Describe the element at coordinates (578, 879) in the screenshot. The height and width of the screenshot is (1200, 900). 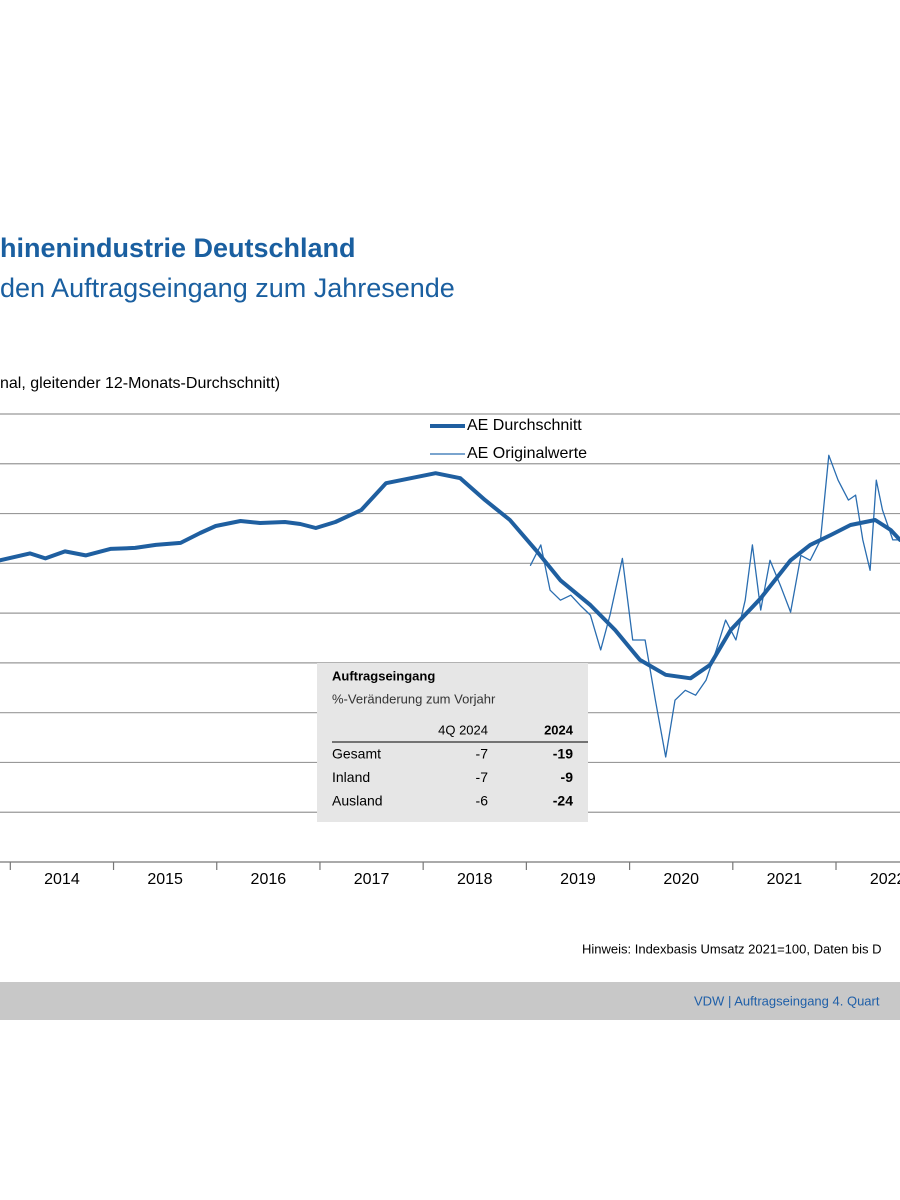
I see `x-tick-label: 2019` at that location.